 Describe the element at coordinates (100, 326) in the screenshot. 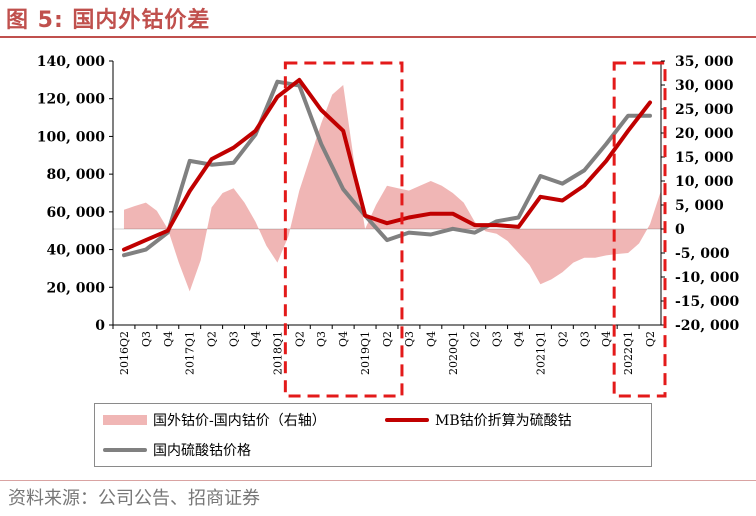

I see `left-tick-label: 0` at that location.